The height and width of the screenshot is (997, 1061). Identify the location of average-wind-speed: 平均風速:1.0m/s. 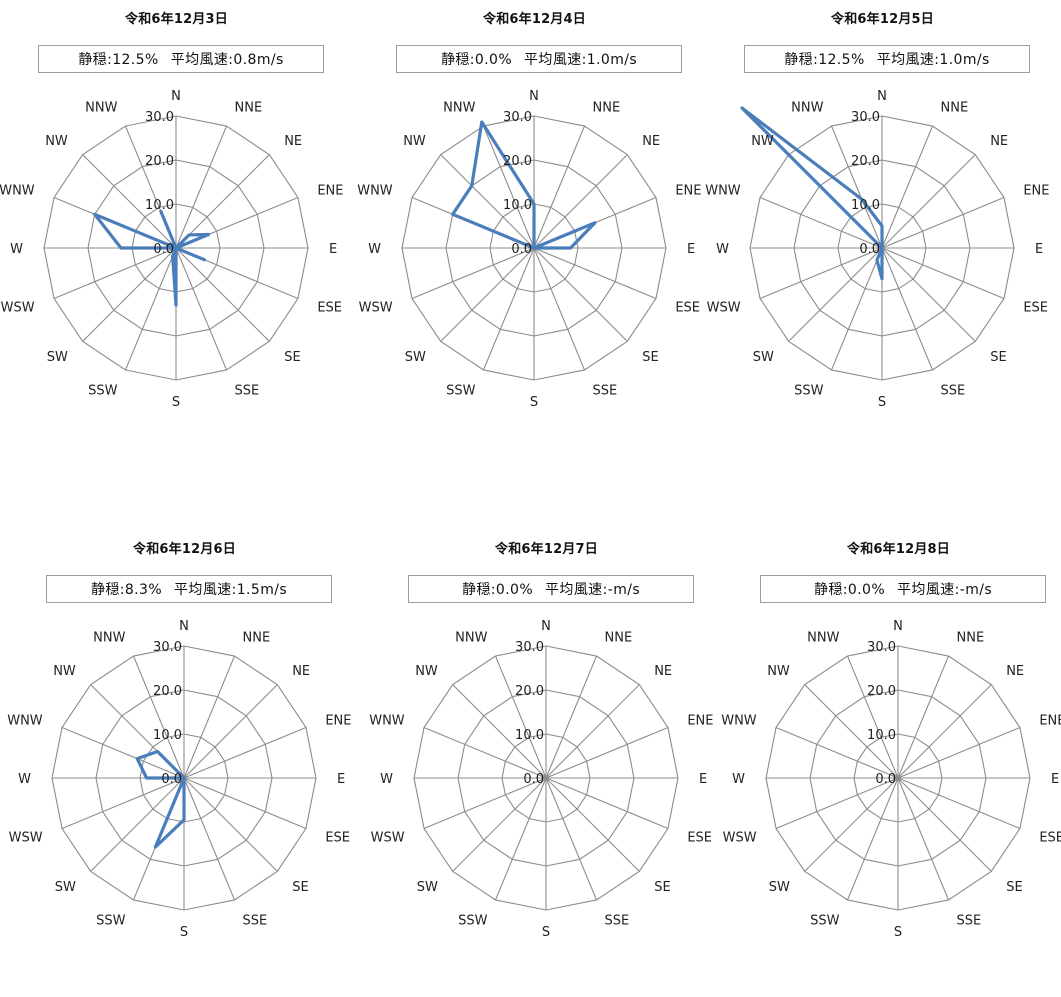
(581, 60).